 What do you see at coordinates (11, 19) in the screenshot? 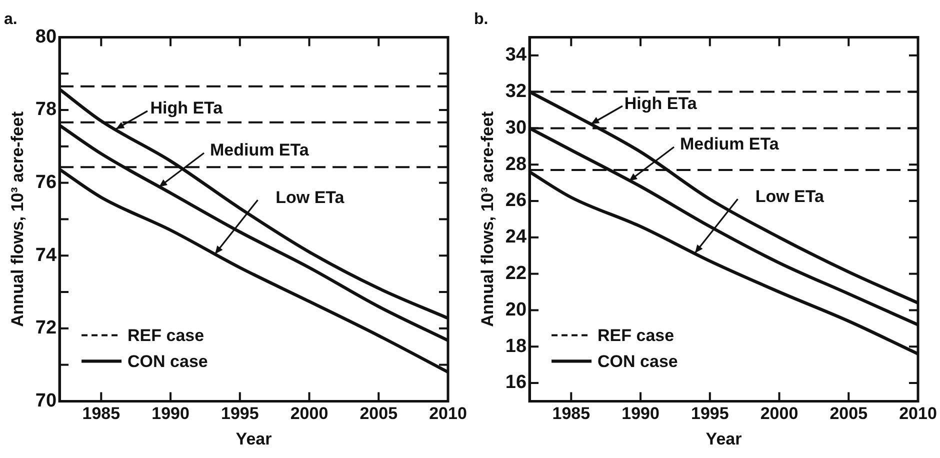
I see `chart-title: a.` at bounding box center [11, 19].